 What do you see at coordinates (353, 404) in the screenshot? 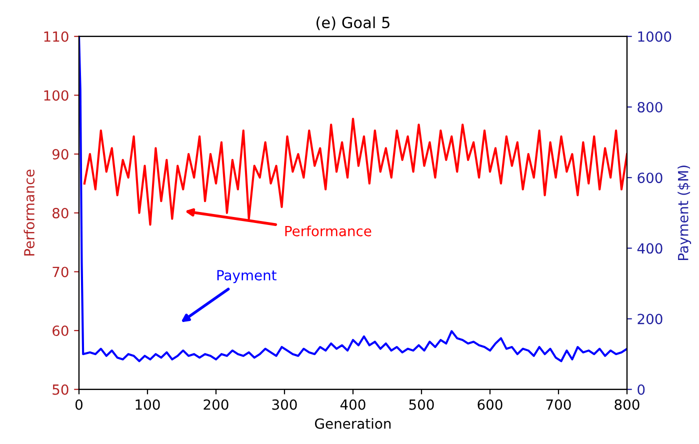
I see `x-tick-label: 400` at bounding box center [353, 404].